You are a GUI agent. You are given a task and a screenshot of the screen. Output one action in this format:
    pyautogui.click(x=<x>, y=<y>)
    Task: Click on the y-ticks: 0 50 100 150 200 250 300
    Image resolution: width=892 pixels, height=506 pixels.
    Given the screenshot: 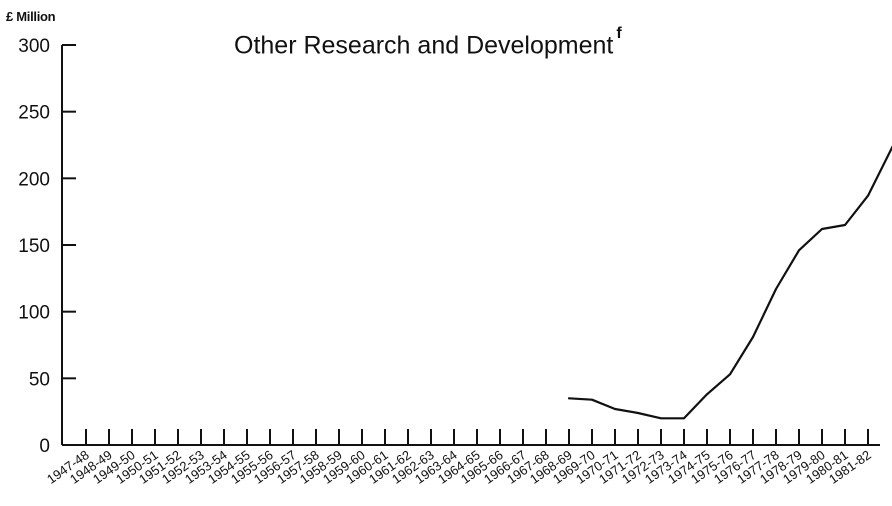 What is the action you would take?
    pyautogui.click(x=47, y=246)
    